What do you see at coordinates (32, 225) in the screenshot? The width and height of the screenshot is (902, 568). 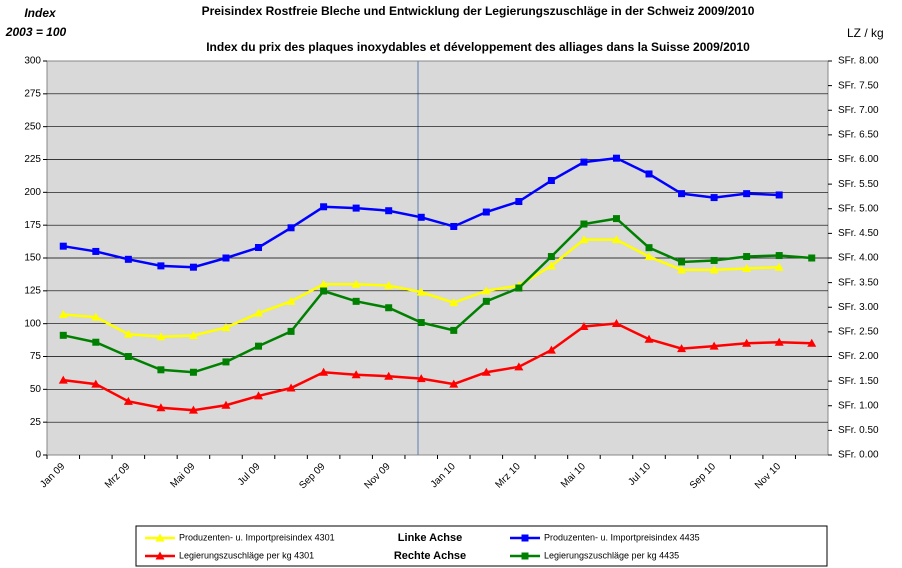 I see `y-tick-label: 175` at bounding box center [32, 225].